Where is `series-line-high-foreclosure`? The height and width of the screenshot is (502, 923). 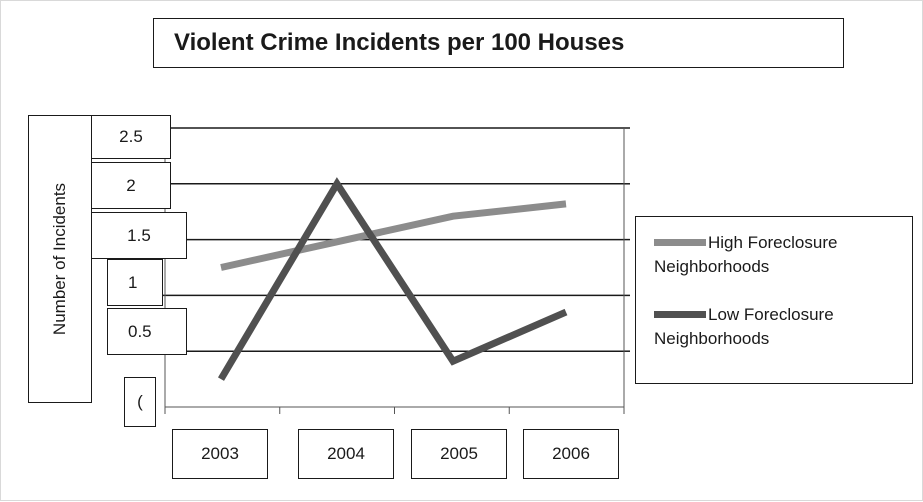
series-line-high-foreclosure is located at coordinates (393, 235).